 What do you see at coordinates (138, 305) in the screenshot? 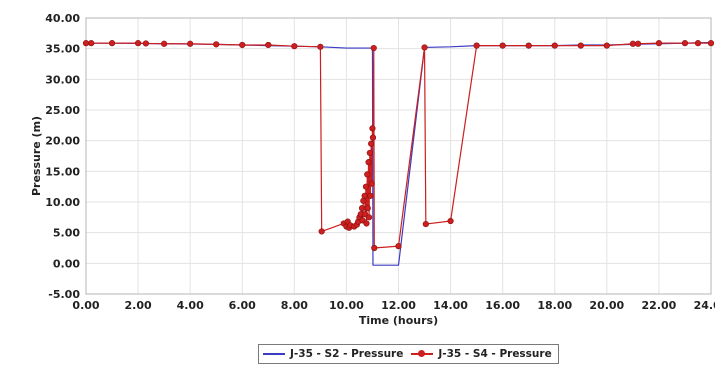
I see `x-tick-label: 2.00` at bounding box center [138, 305].